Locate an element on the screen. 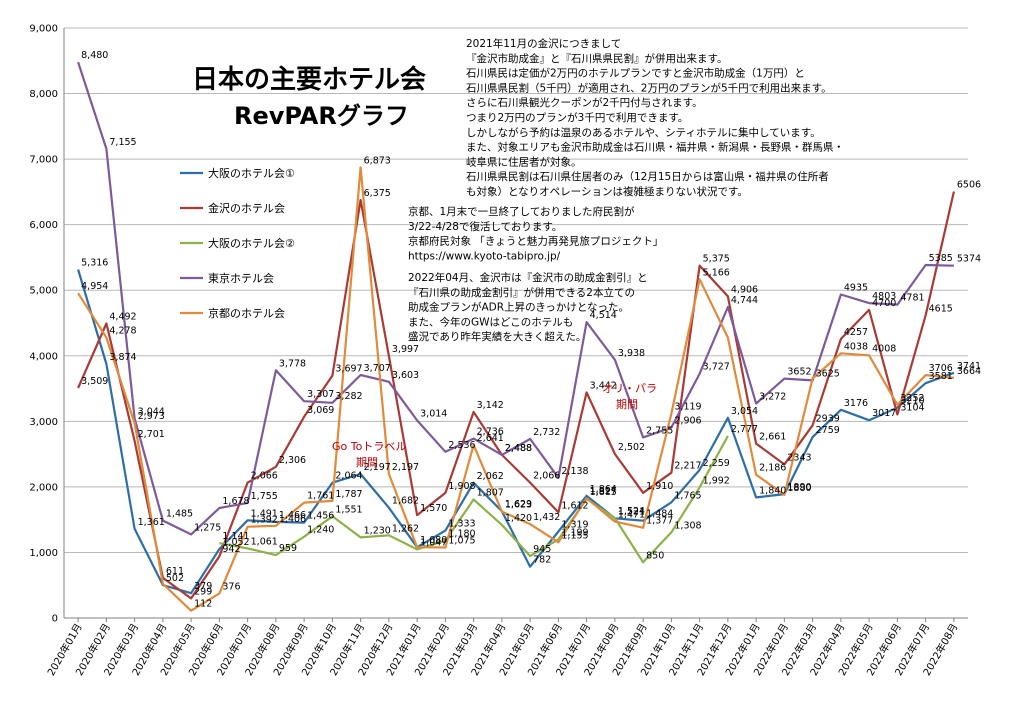 This screenshot has height=724, width=1024. data-label: 5,316 is located at coordinates (94, 263).